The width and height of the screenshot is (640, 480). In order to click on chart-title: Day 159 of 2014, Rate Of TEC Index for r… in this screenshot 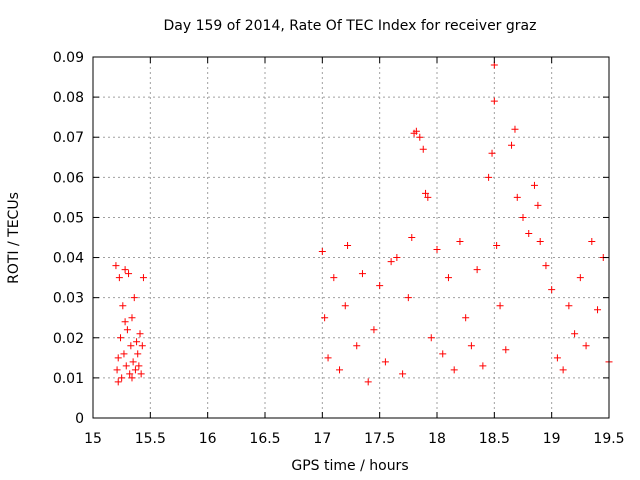, I will do `click(350, 26)`.